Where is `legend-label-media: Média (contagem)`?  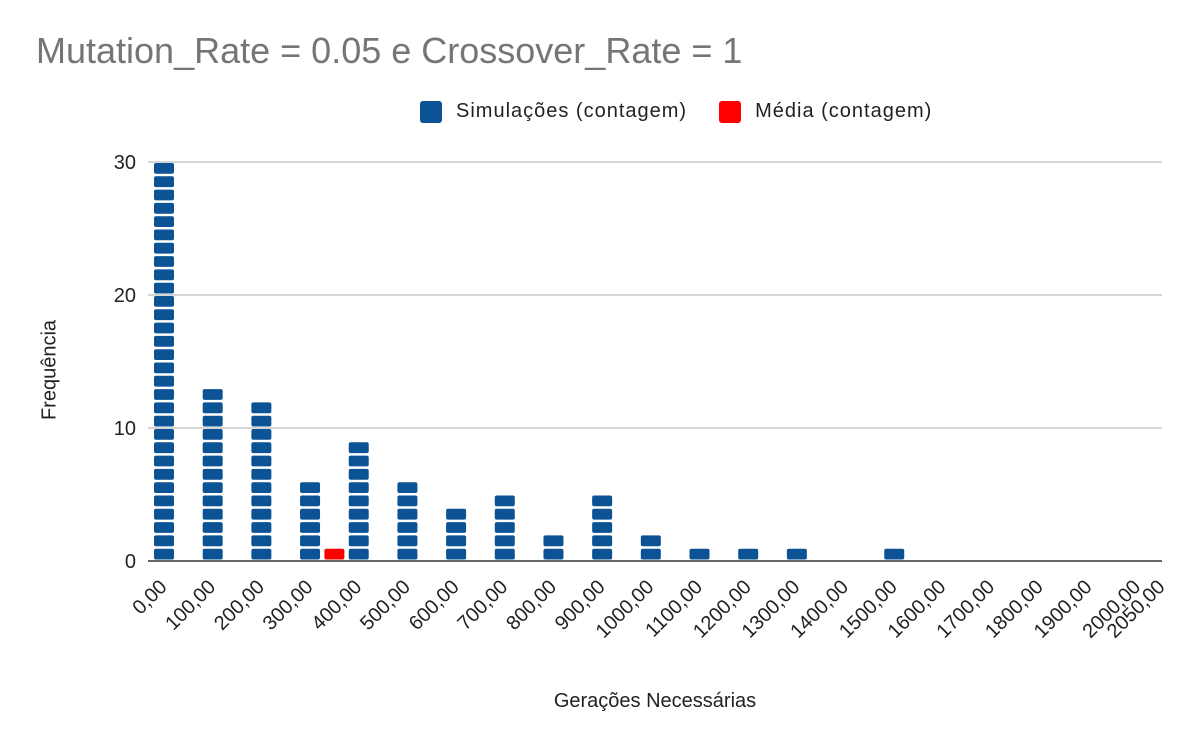 legend-label-media: Média (contagem) is located at coordinates (844, 111).